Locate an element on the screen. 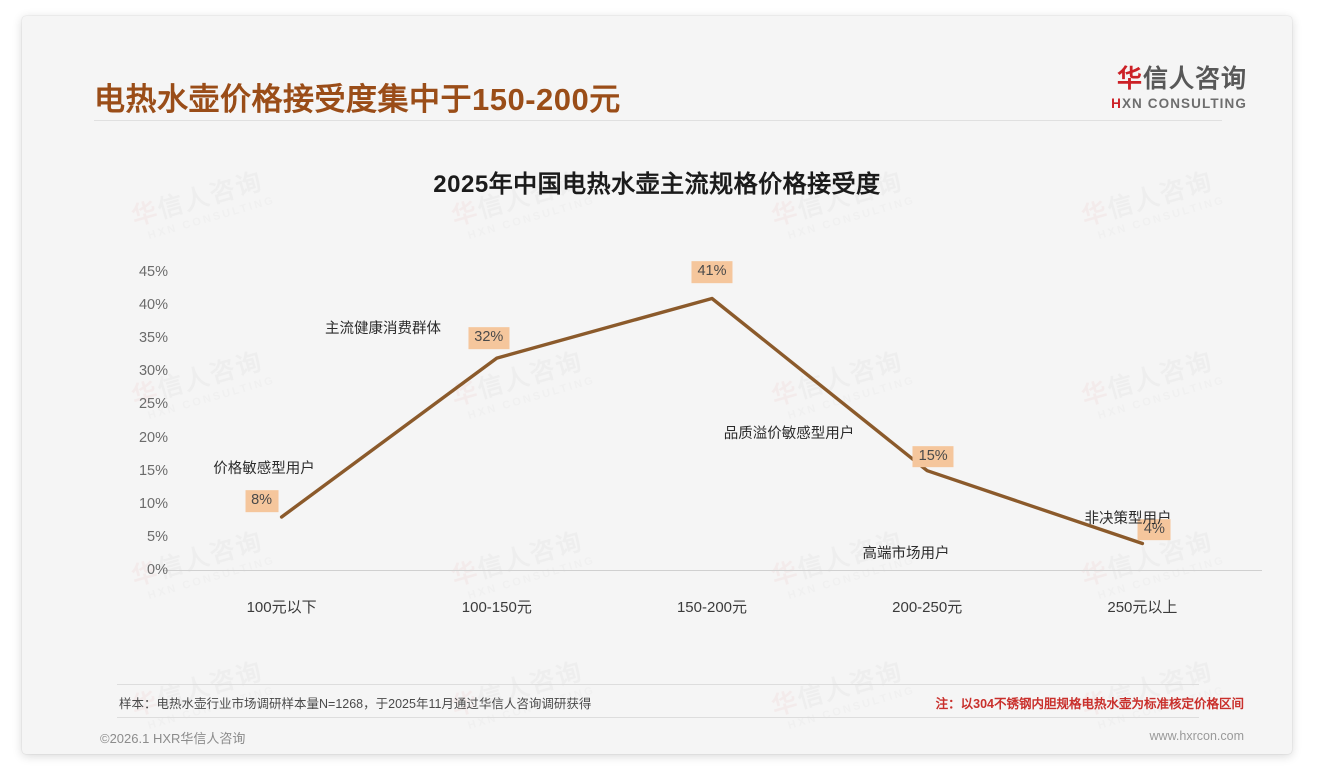 The height and width of the screenshot is (780, 1340). x-axis-tick-label: 100元以下 is located at coordinates (281, 607).